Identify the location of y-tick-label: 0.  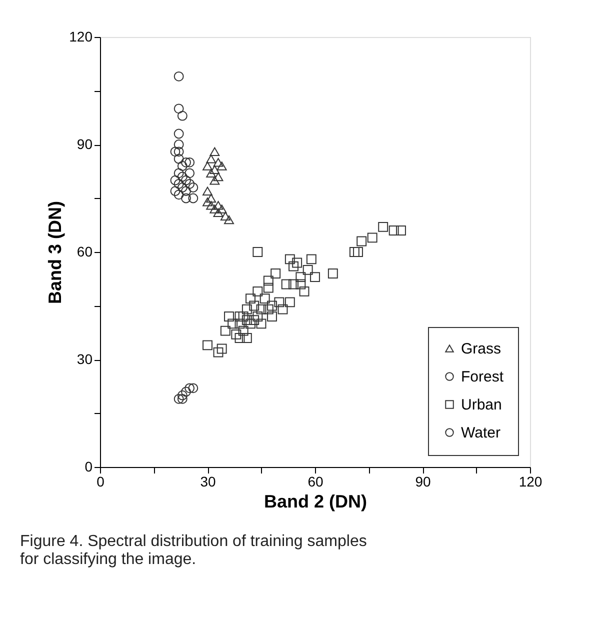
(88, 466).